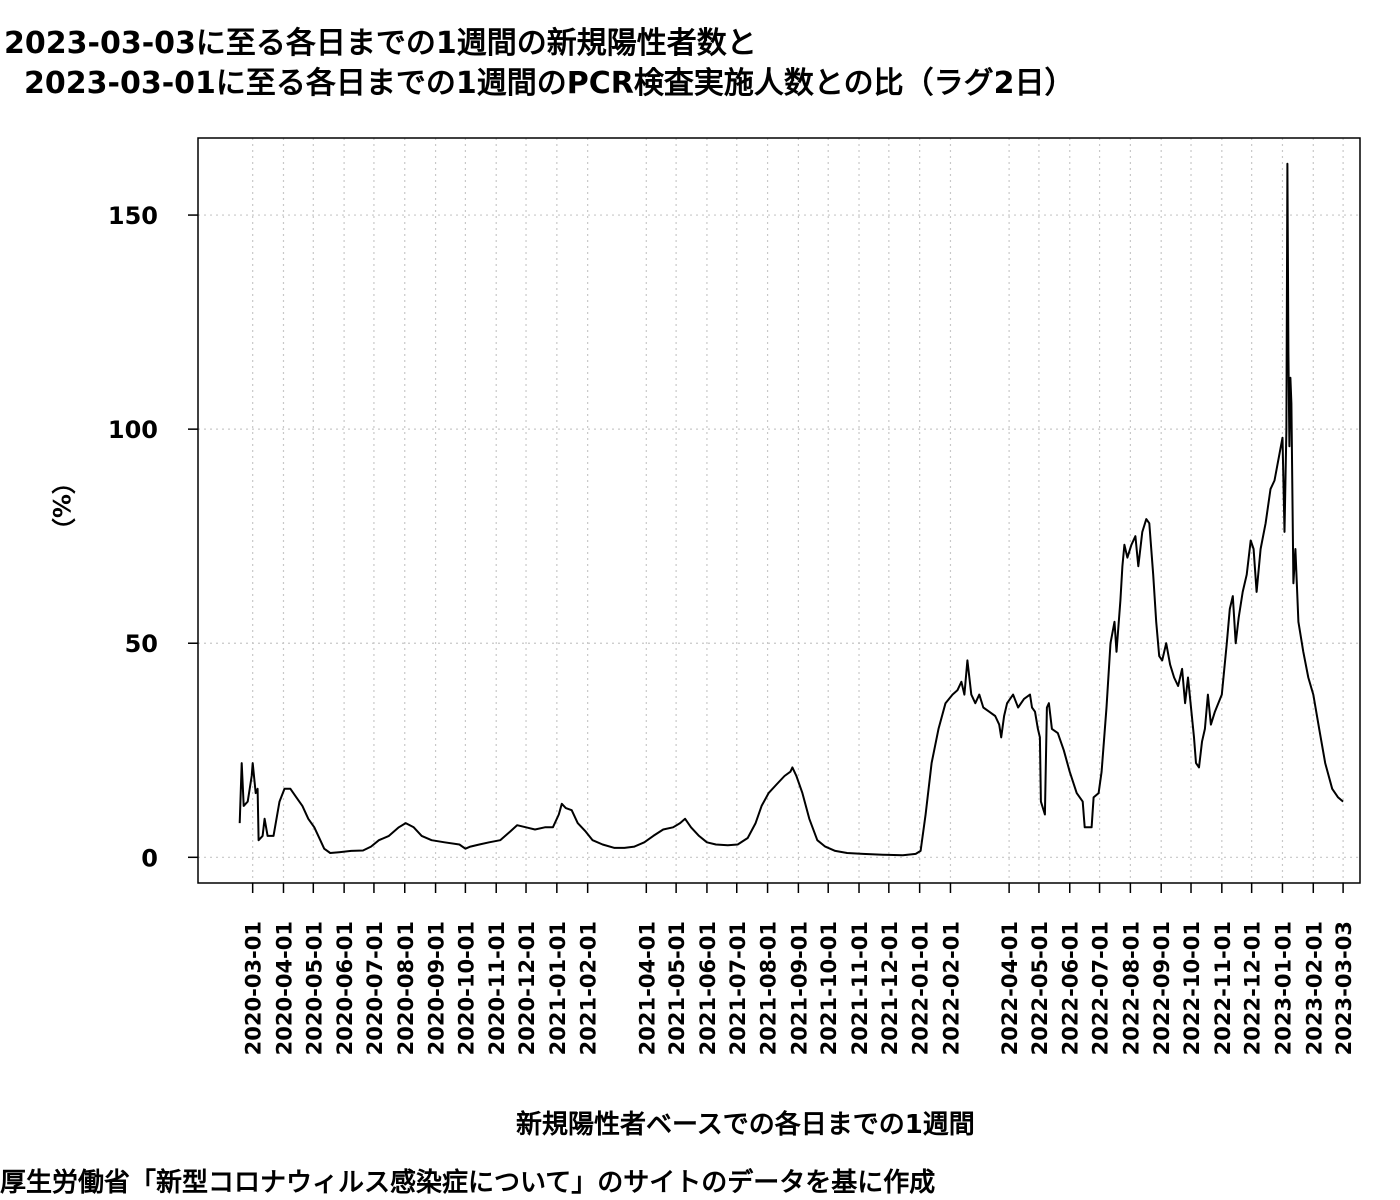 The width and height of the screenshot is (1400, 1200). What do you see at coordinates (468, 1183) in the screenshot?
I see `source-note: 厚生労働省「新型コロナウィルス感染症について」のサイトのデータを基に作成` at bounding box center [468, 1183].